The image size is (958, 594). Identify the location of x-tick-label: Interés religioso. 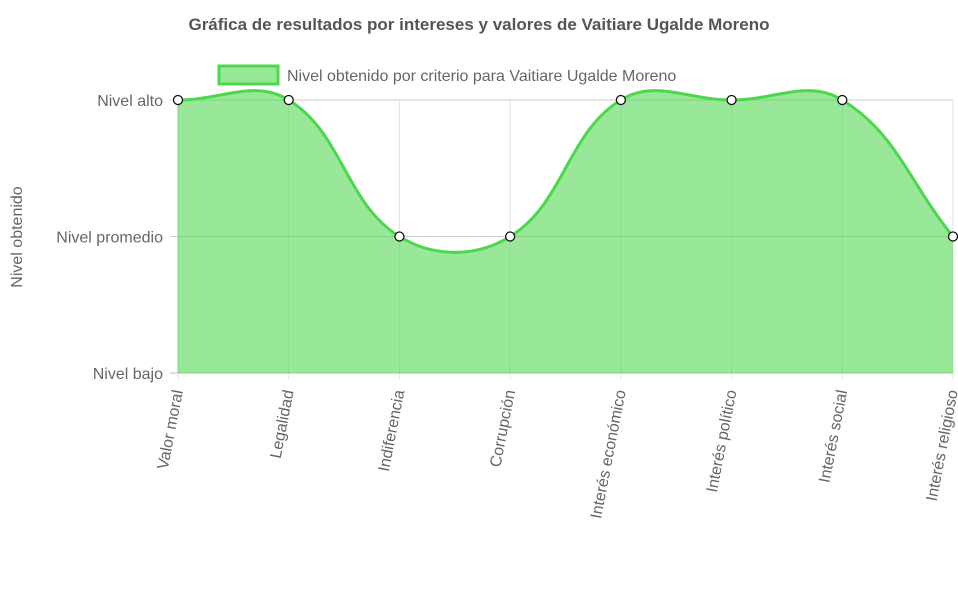
(941, 445).